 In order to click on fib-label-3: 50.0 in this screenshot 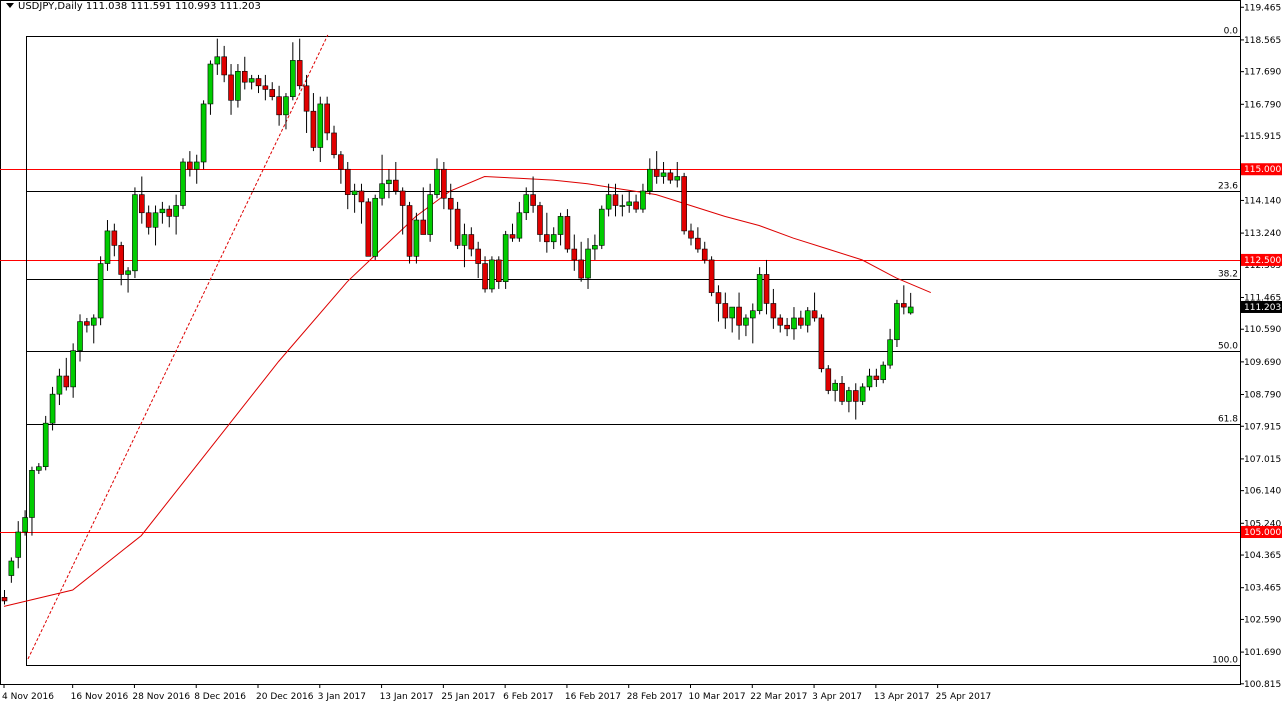, I will do `click(1228, 347)`.